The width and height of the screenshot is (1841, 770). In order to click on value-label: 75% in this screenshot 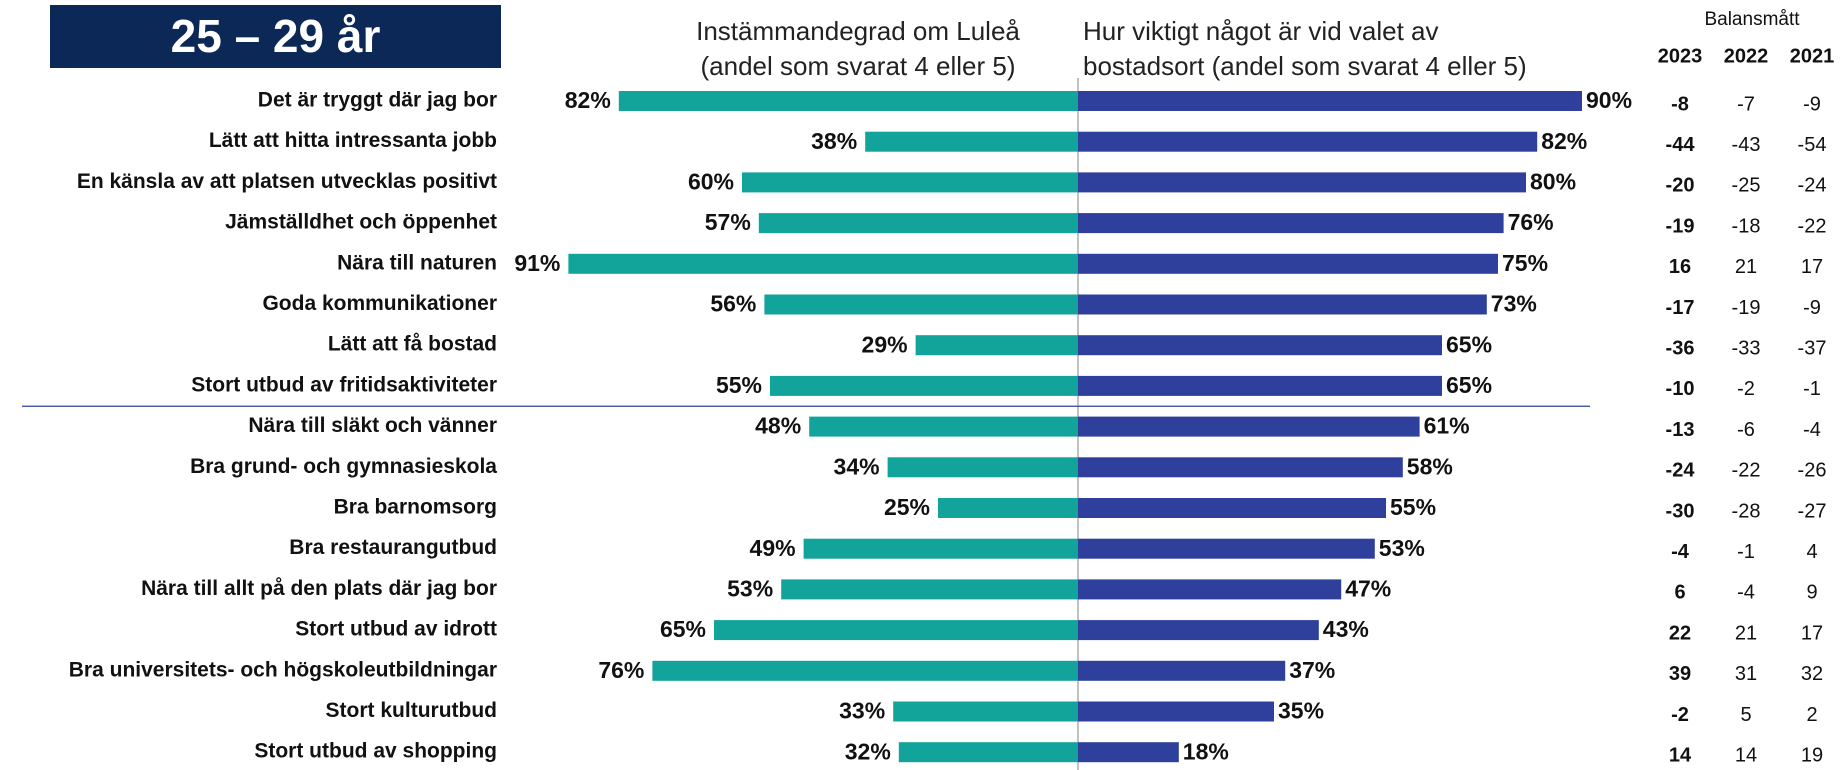, I will do `click(1525, 263)`.